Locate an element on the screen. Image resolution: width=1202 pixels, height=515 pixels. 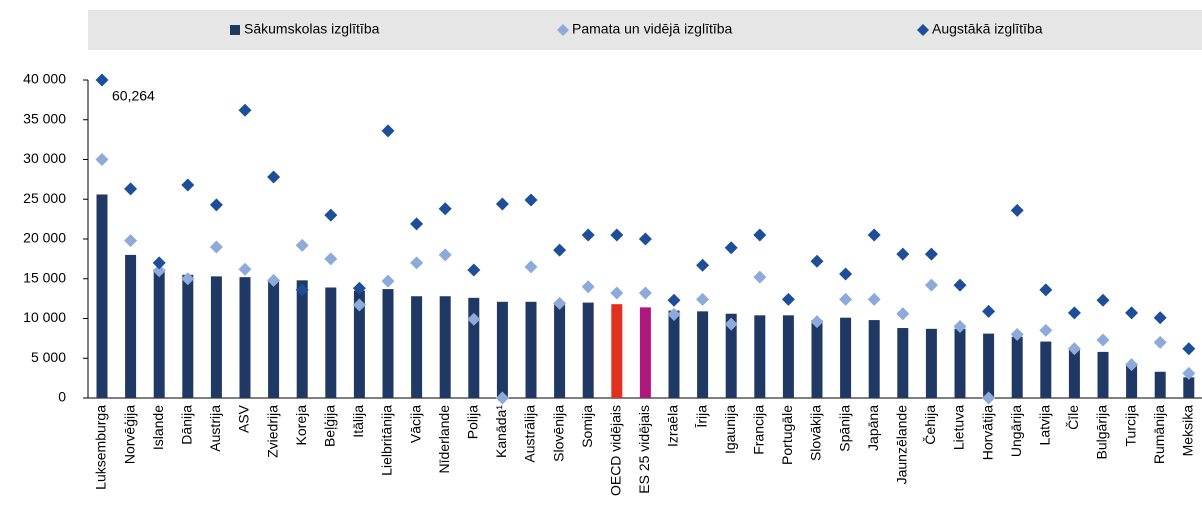
x-tick-label: ASV is located at coordinates (244, 418).